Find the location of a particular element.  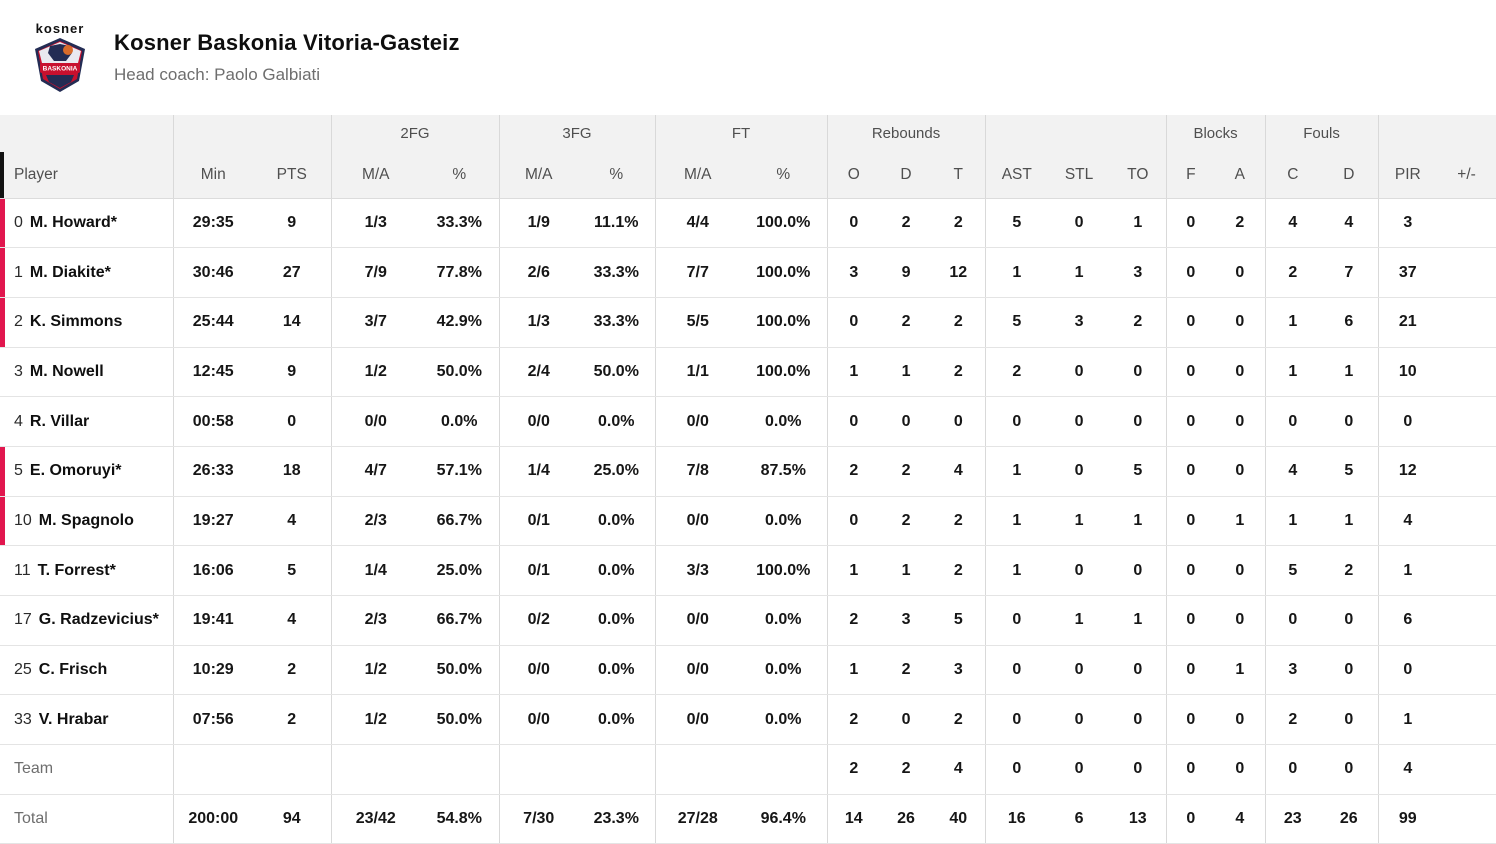

column-header-3fg-ma: M/A is located at coordinates (538, 175).